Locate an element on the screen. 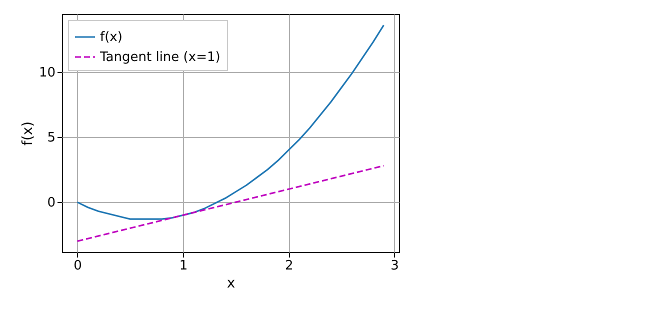 This screenshot has width=650, height=320. x-tick-label: 3 is located at coordinates (394, 266).